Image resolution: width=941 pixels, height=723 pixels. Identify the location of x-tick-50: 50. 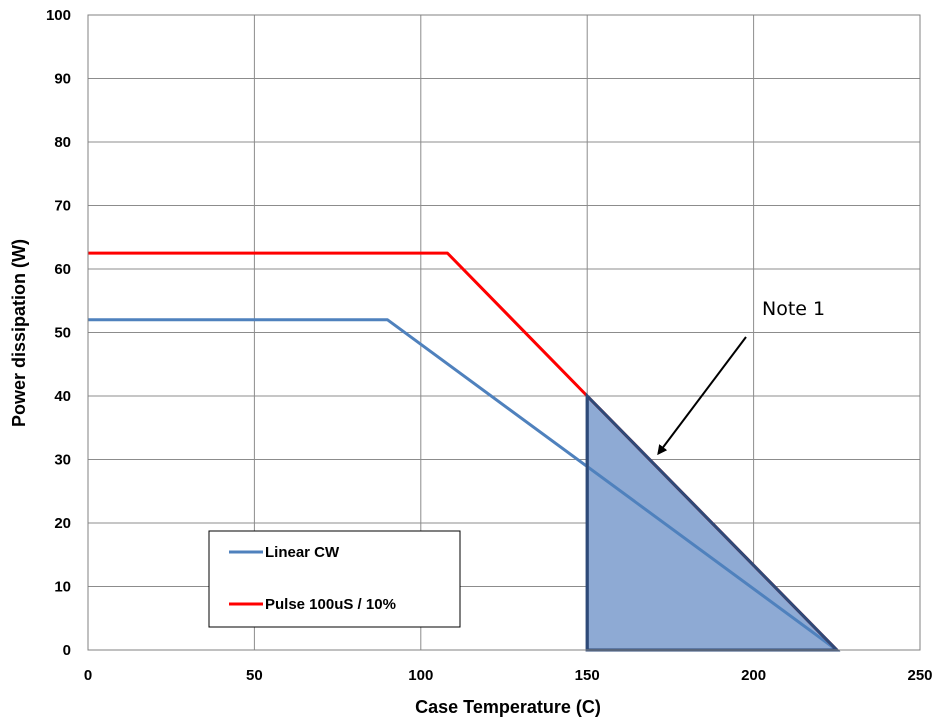
(254, 675).